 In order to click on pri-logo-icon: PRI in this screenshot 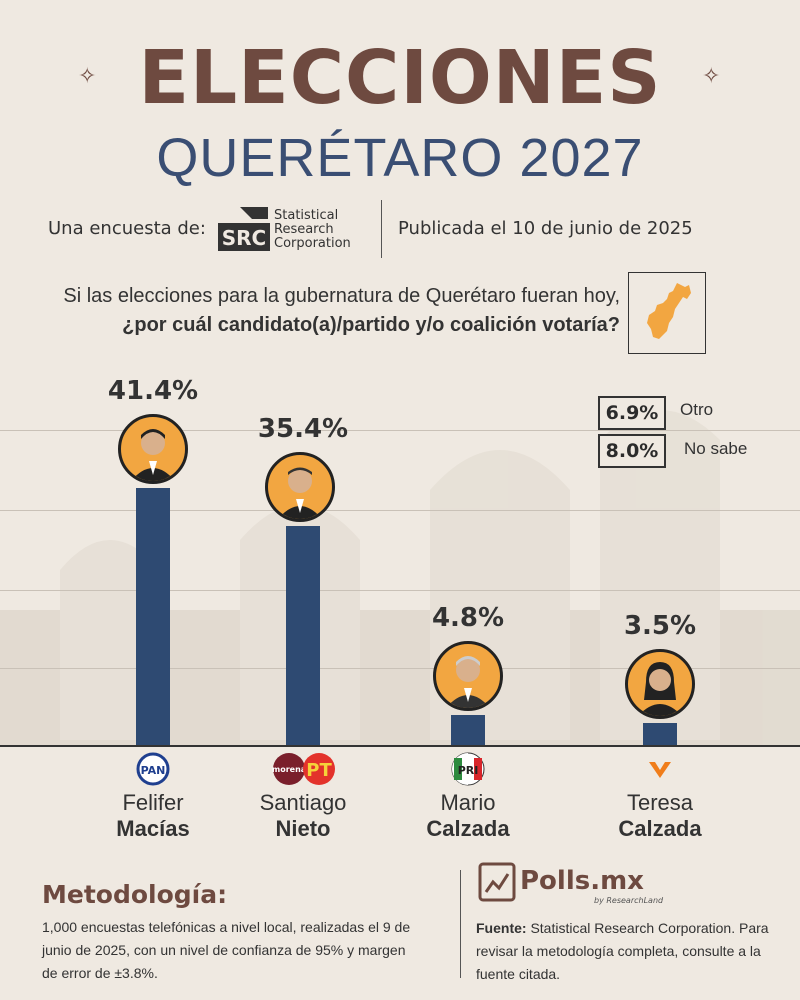, I will do `click(468, 771)`.